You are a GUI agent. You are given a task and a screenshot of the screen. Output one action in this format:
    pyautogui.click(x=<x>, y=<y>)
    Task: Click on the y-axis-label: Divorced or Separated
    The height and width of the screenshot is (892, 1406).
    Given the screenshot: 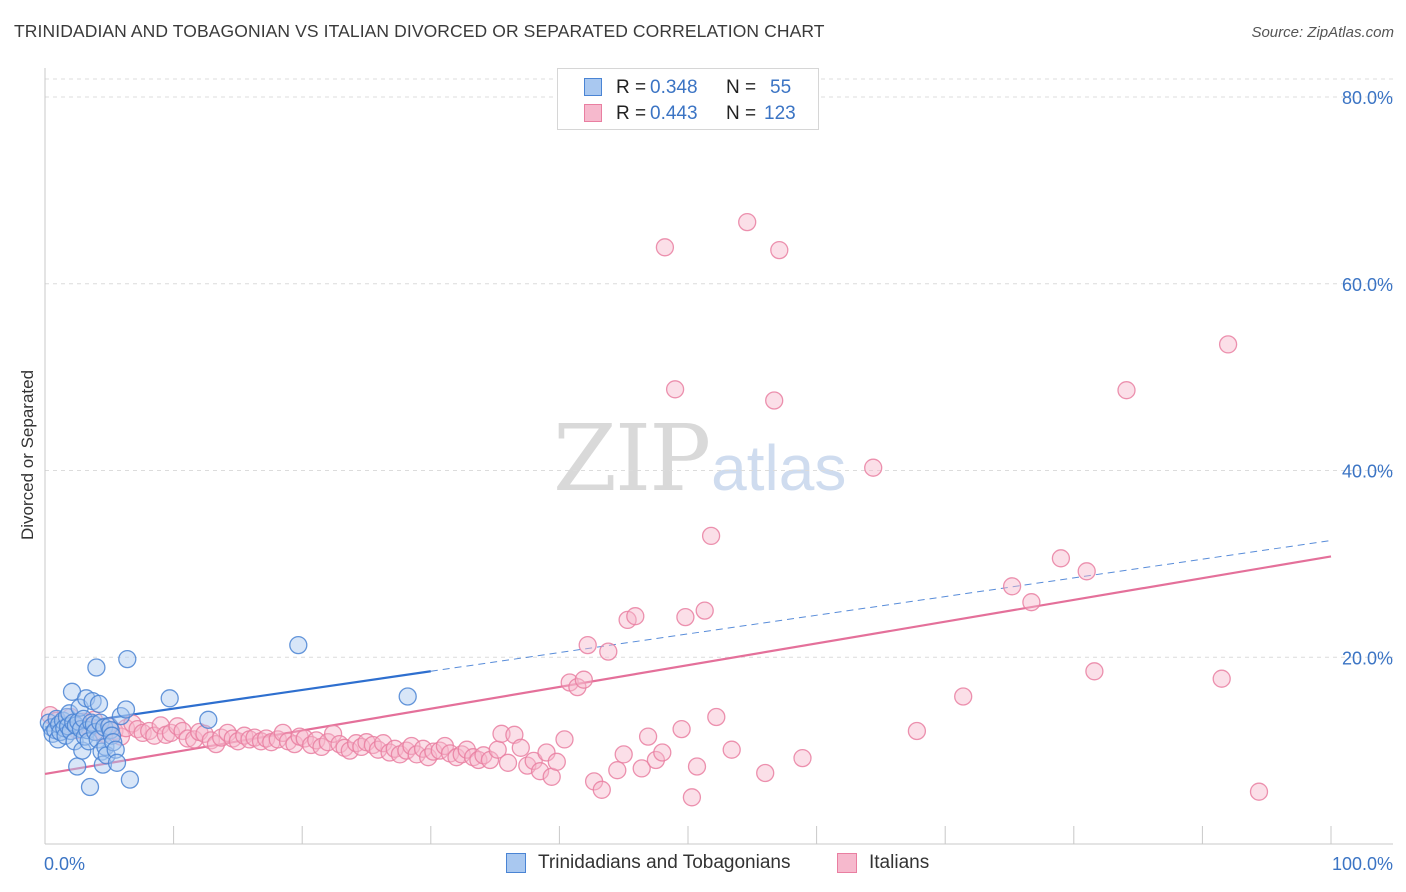 What is the action you would take?
    pyautogui.click(x=27, y=455)
    